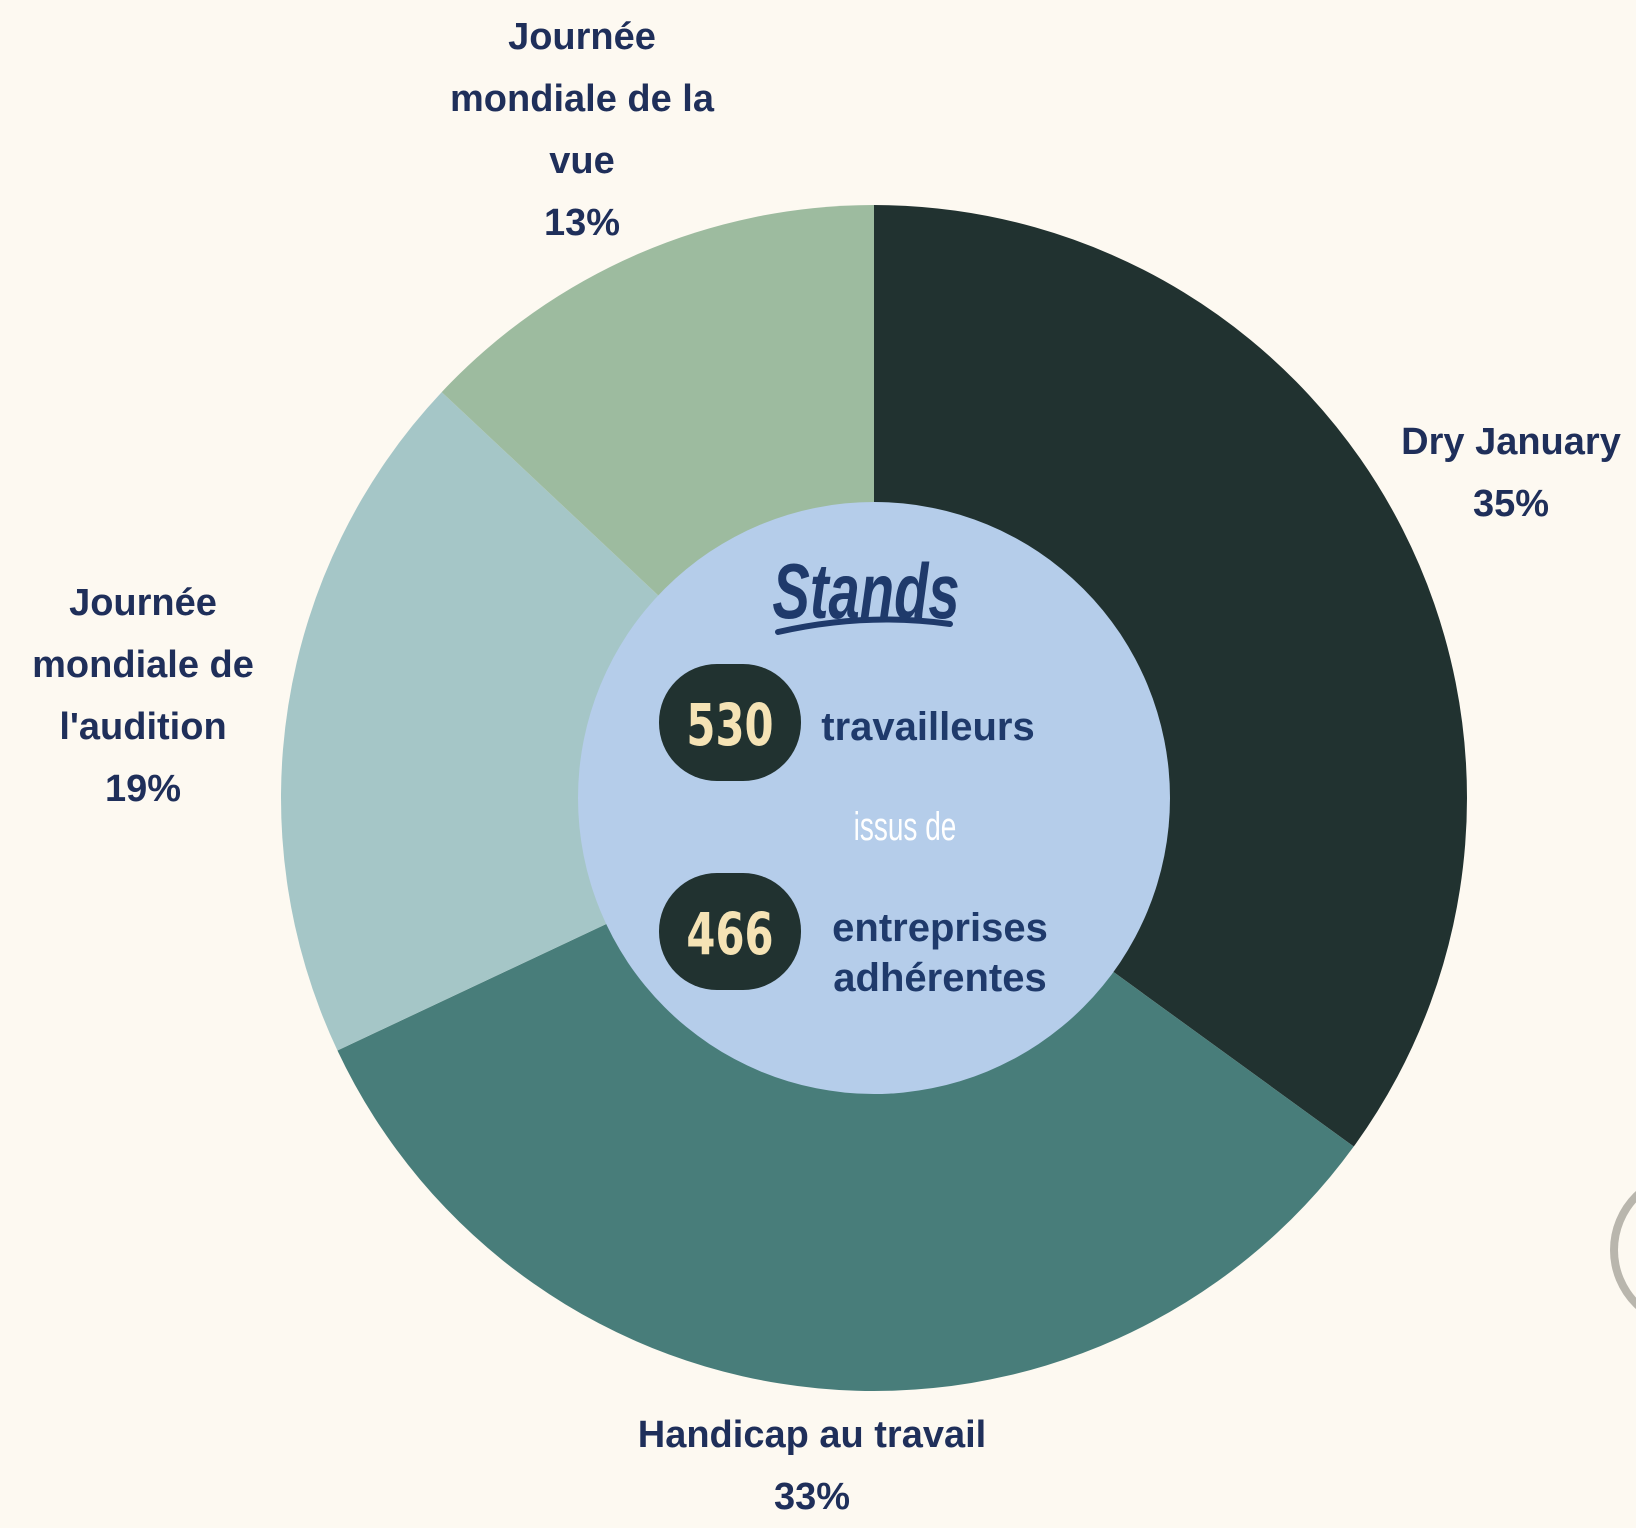  What do you see at coordinates (812, 1466) in the screenshot?
I see `slice-label: Handicap au travail 33%` at bounding box center [812, 1466].